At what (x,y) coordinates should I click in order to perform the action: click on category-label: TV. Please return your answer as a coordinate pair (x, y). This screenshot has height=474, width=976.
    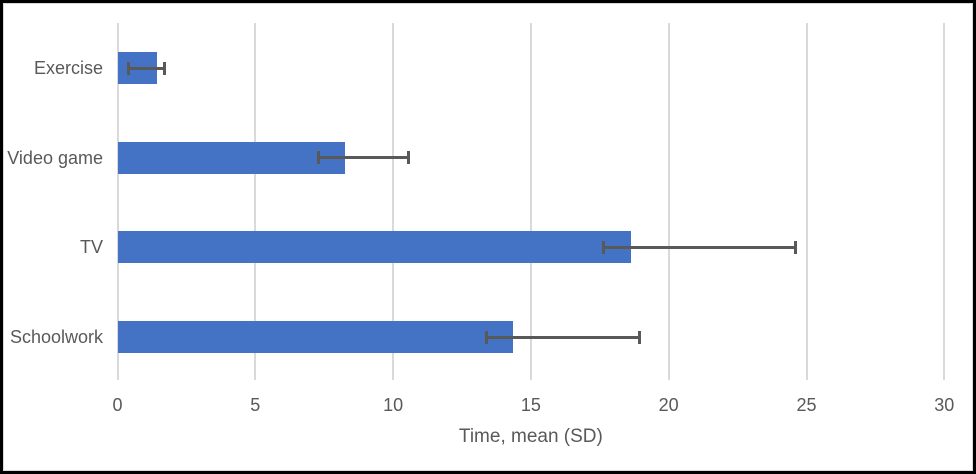
    Looking at the image, I should click on (91, 247).